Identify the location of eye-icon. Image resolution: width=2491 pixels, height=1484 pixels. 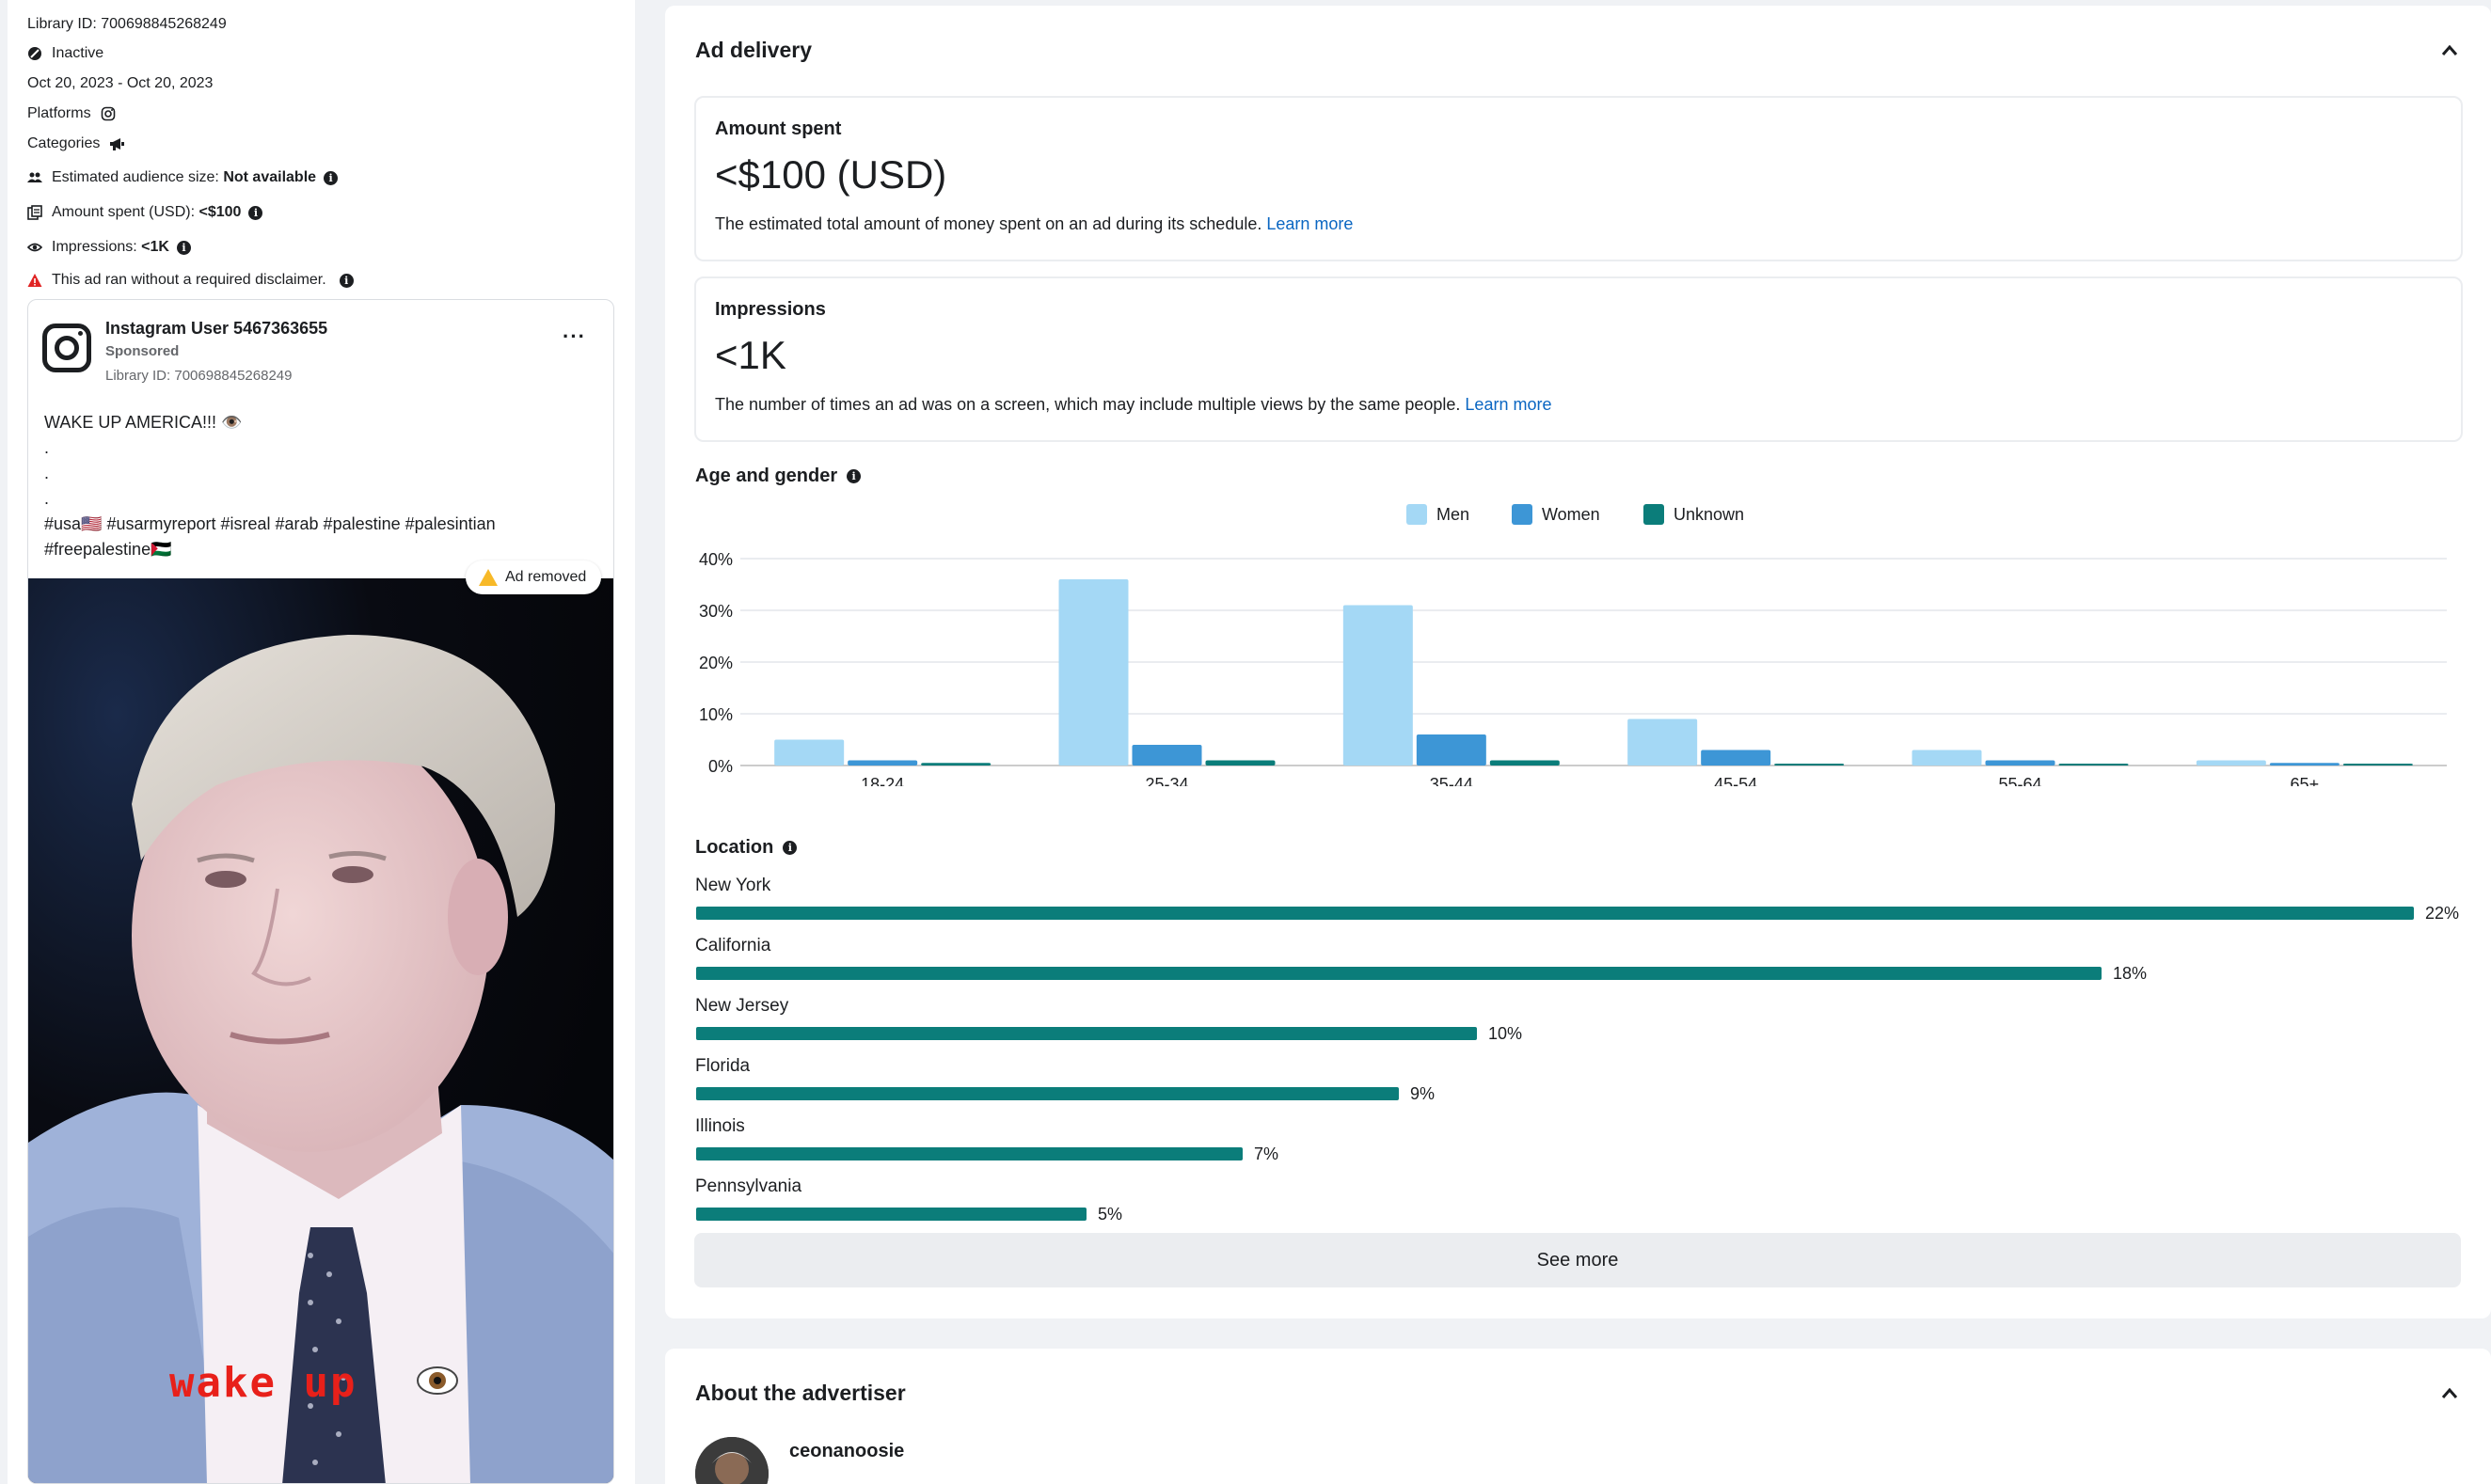
(34, 247).